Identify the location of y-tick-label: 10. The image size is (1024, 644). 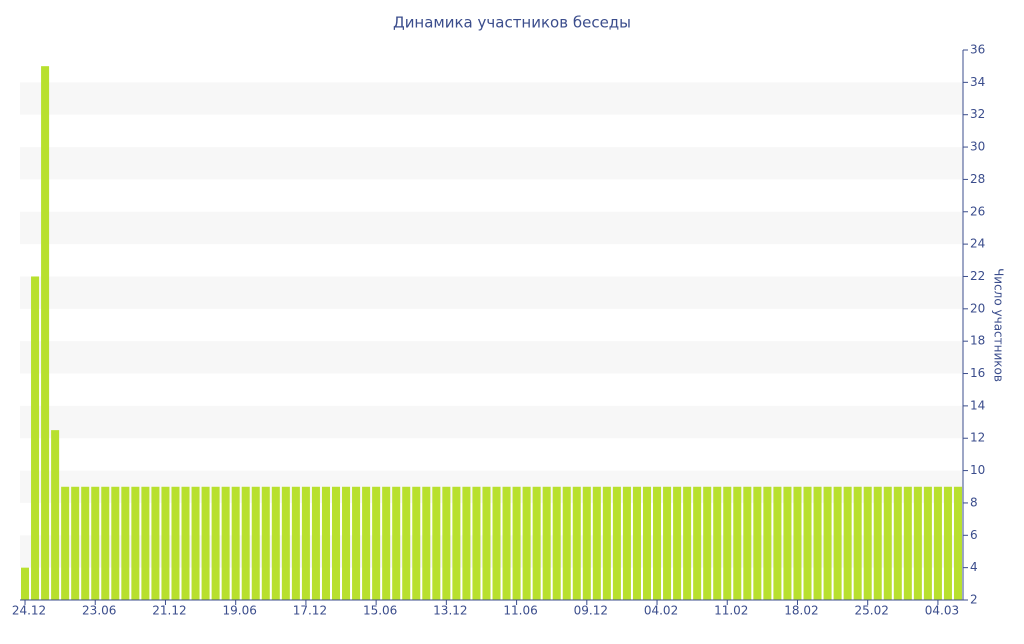
(977, 470).